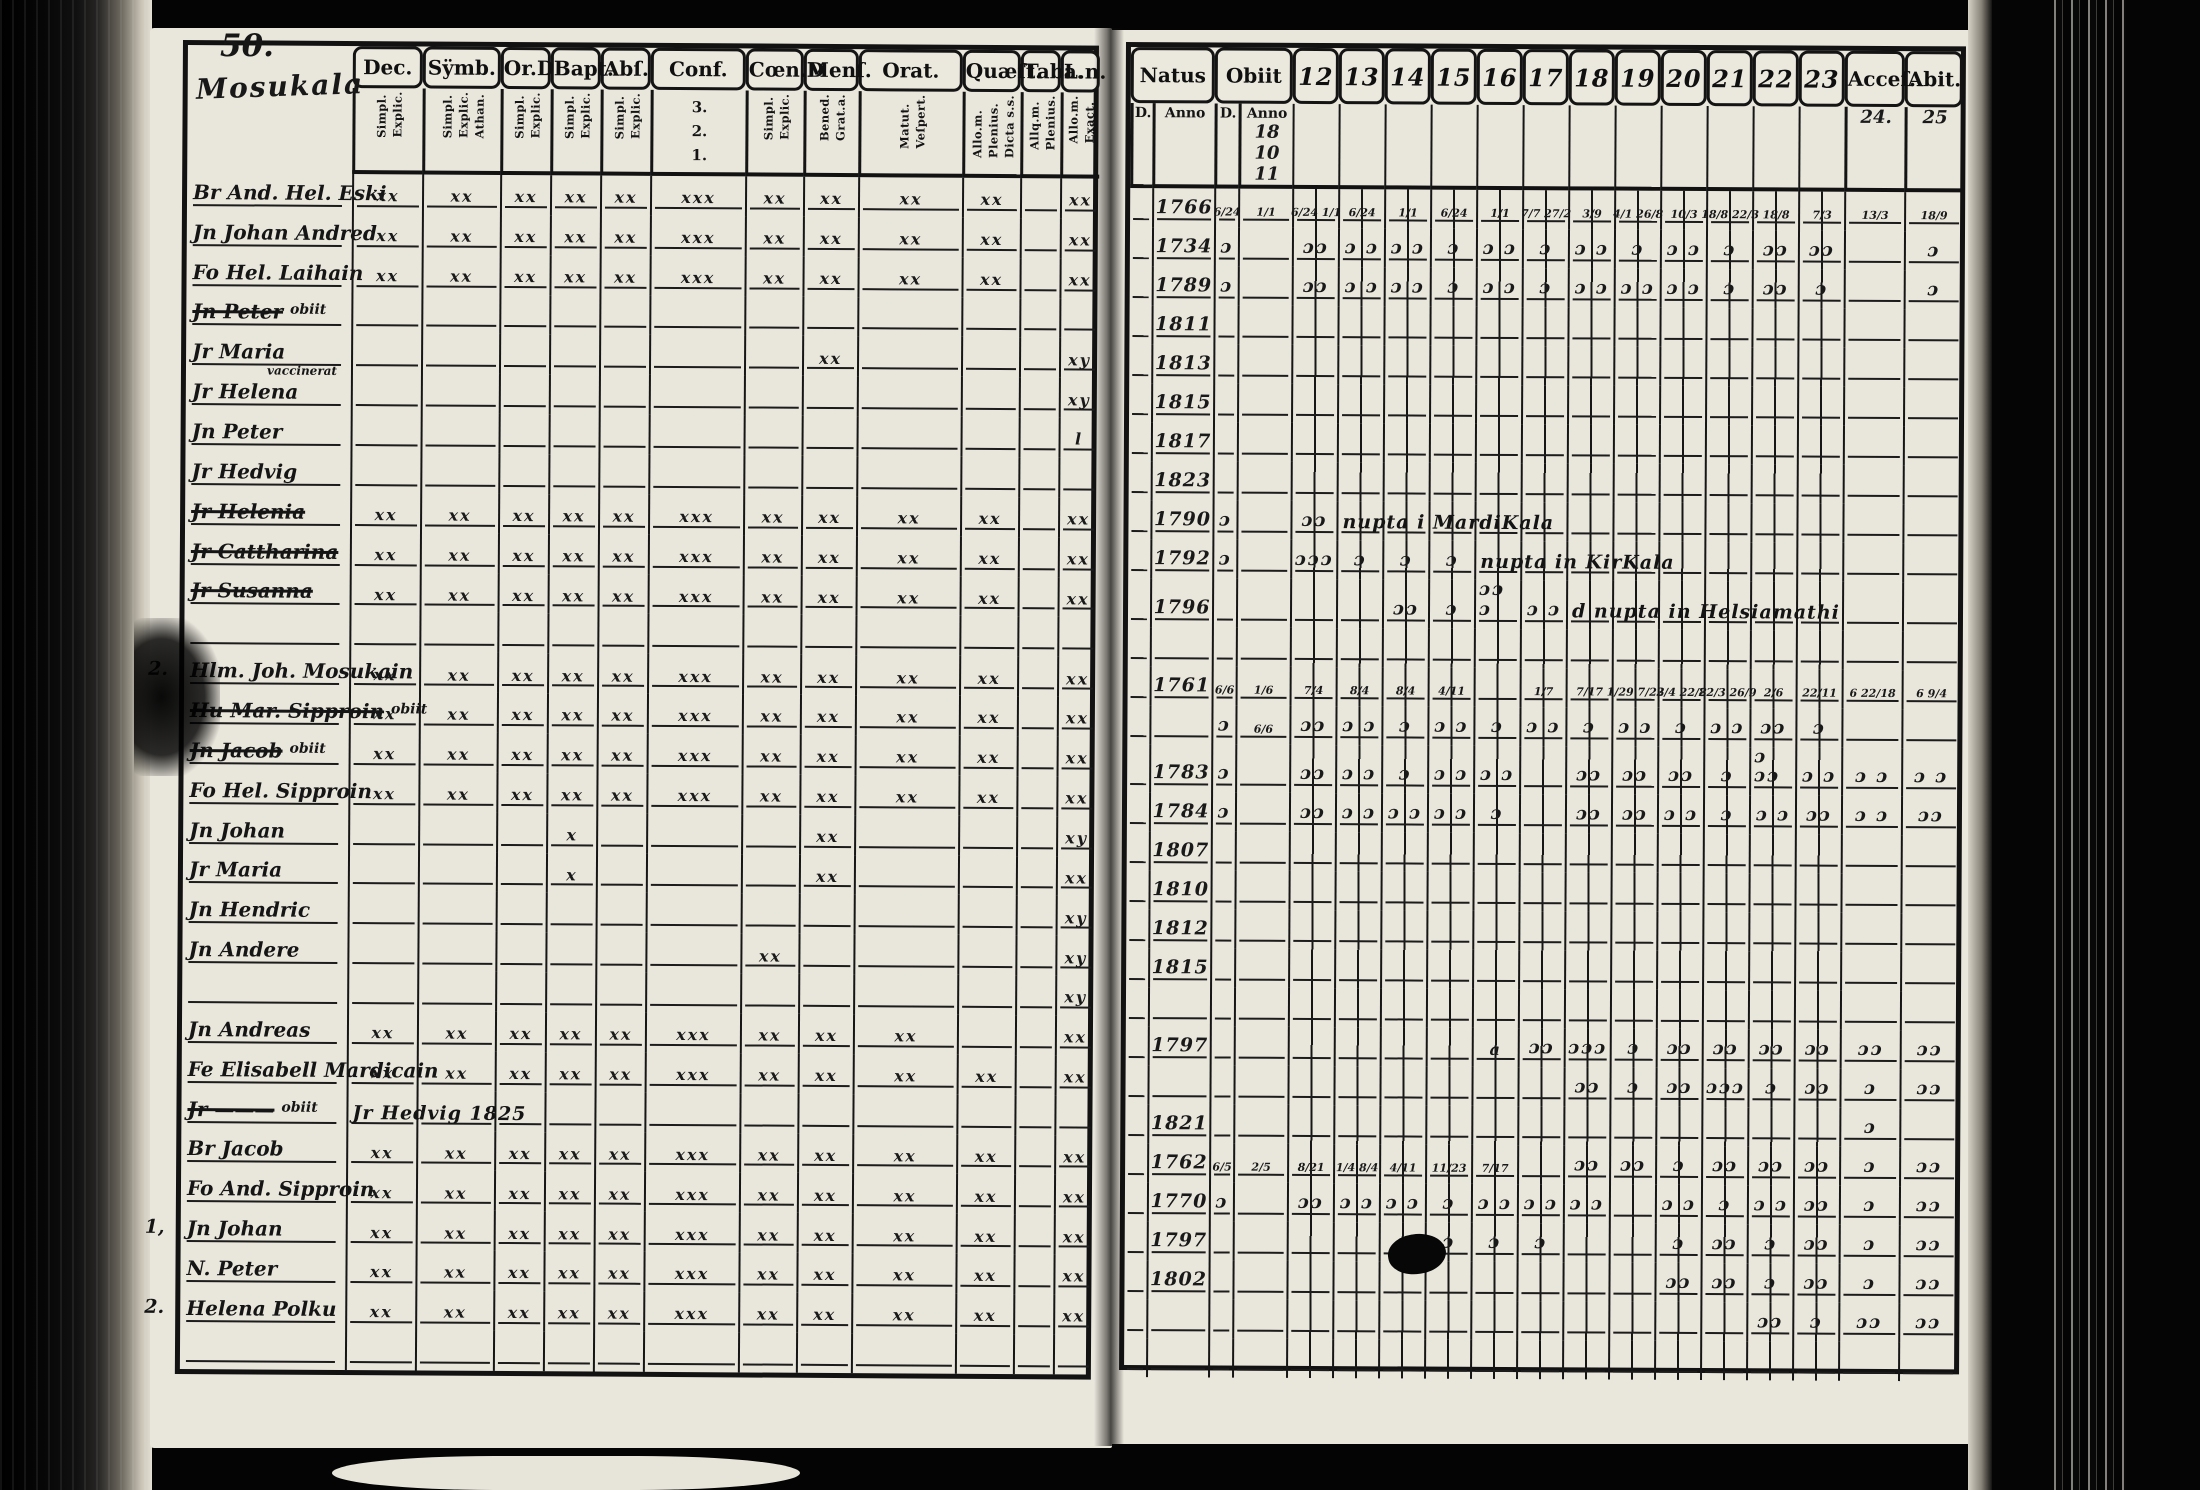 This screenshot has height=1490, width=2200. I want to click on person-name-cell: Jr Maria, so click(265, 871).